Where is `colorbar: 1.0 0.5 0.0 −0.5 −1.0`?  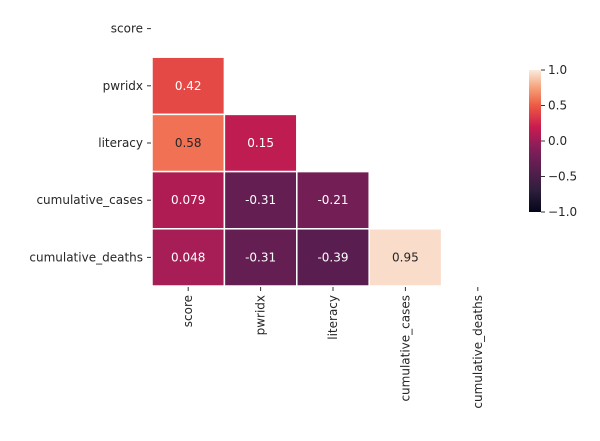 colorbar: 1.0 0.5 0.0 −0.5 −1.0 is located at coordinates (553, 141).